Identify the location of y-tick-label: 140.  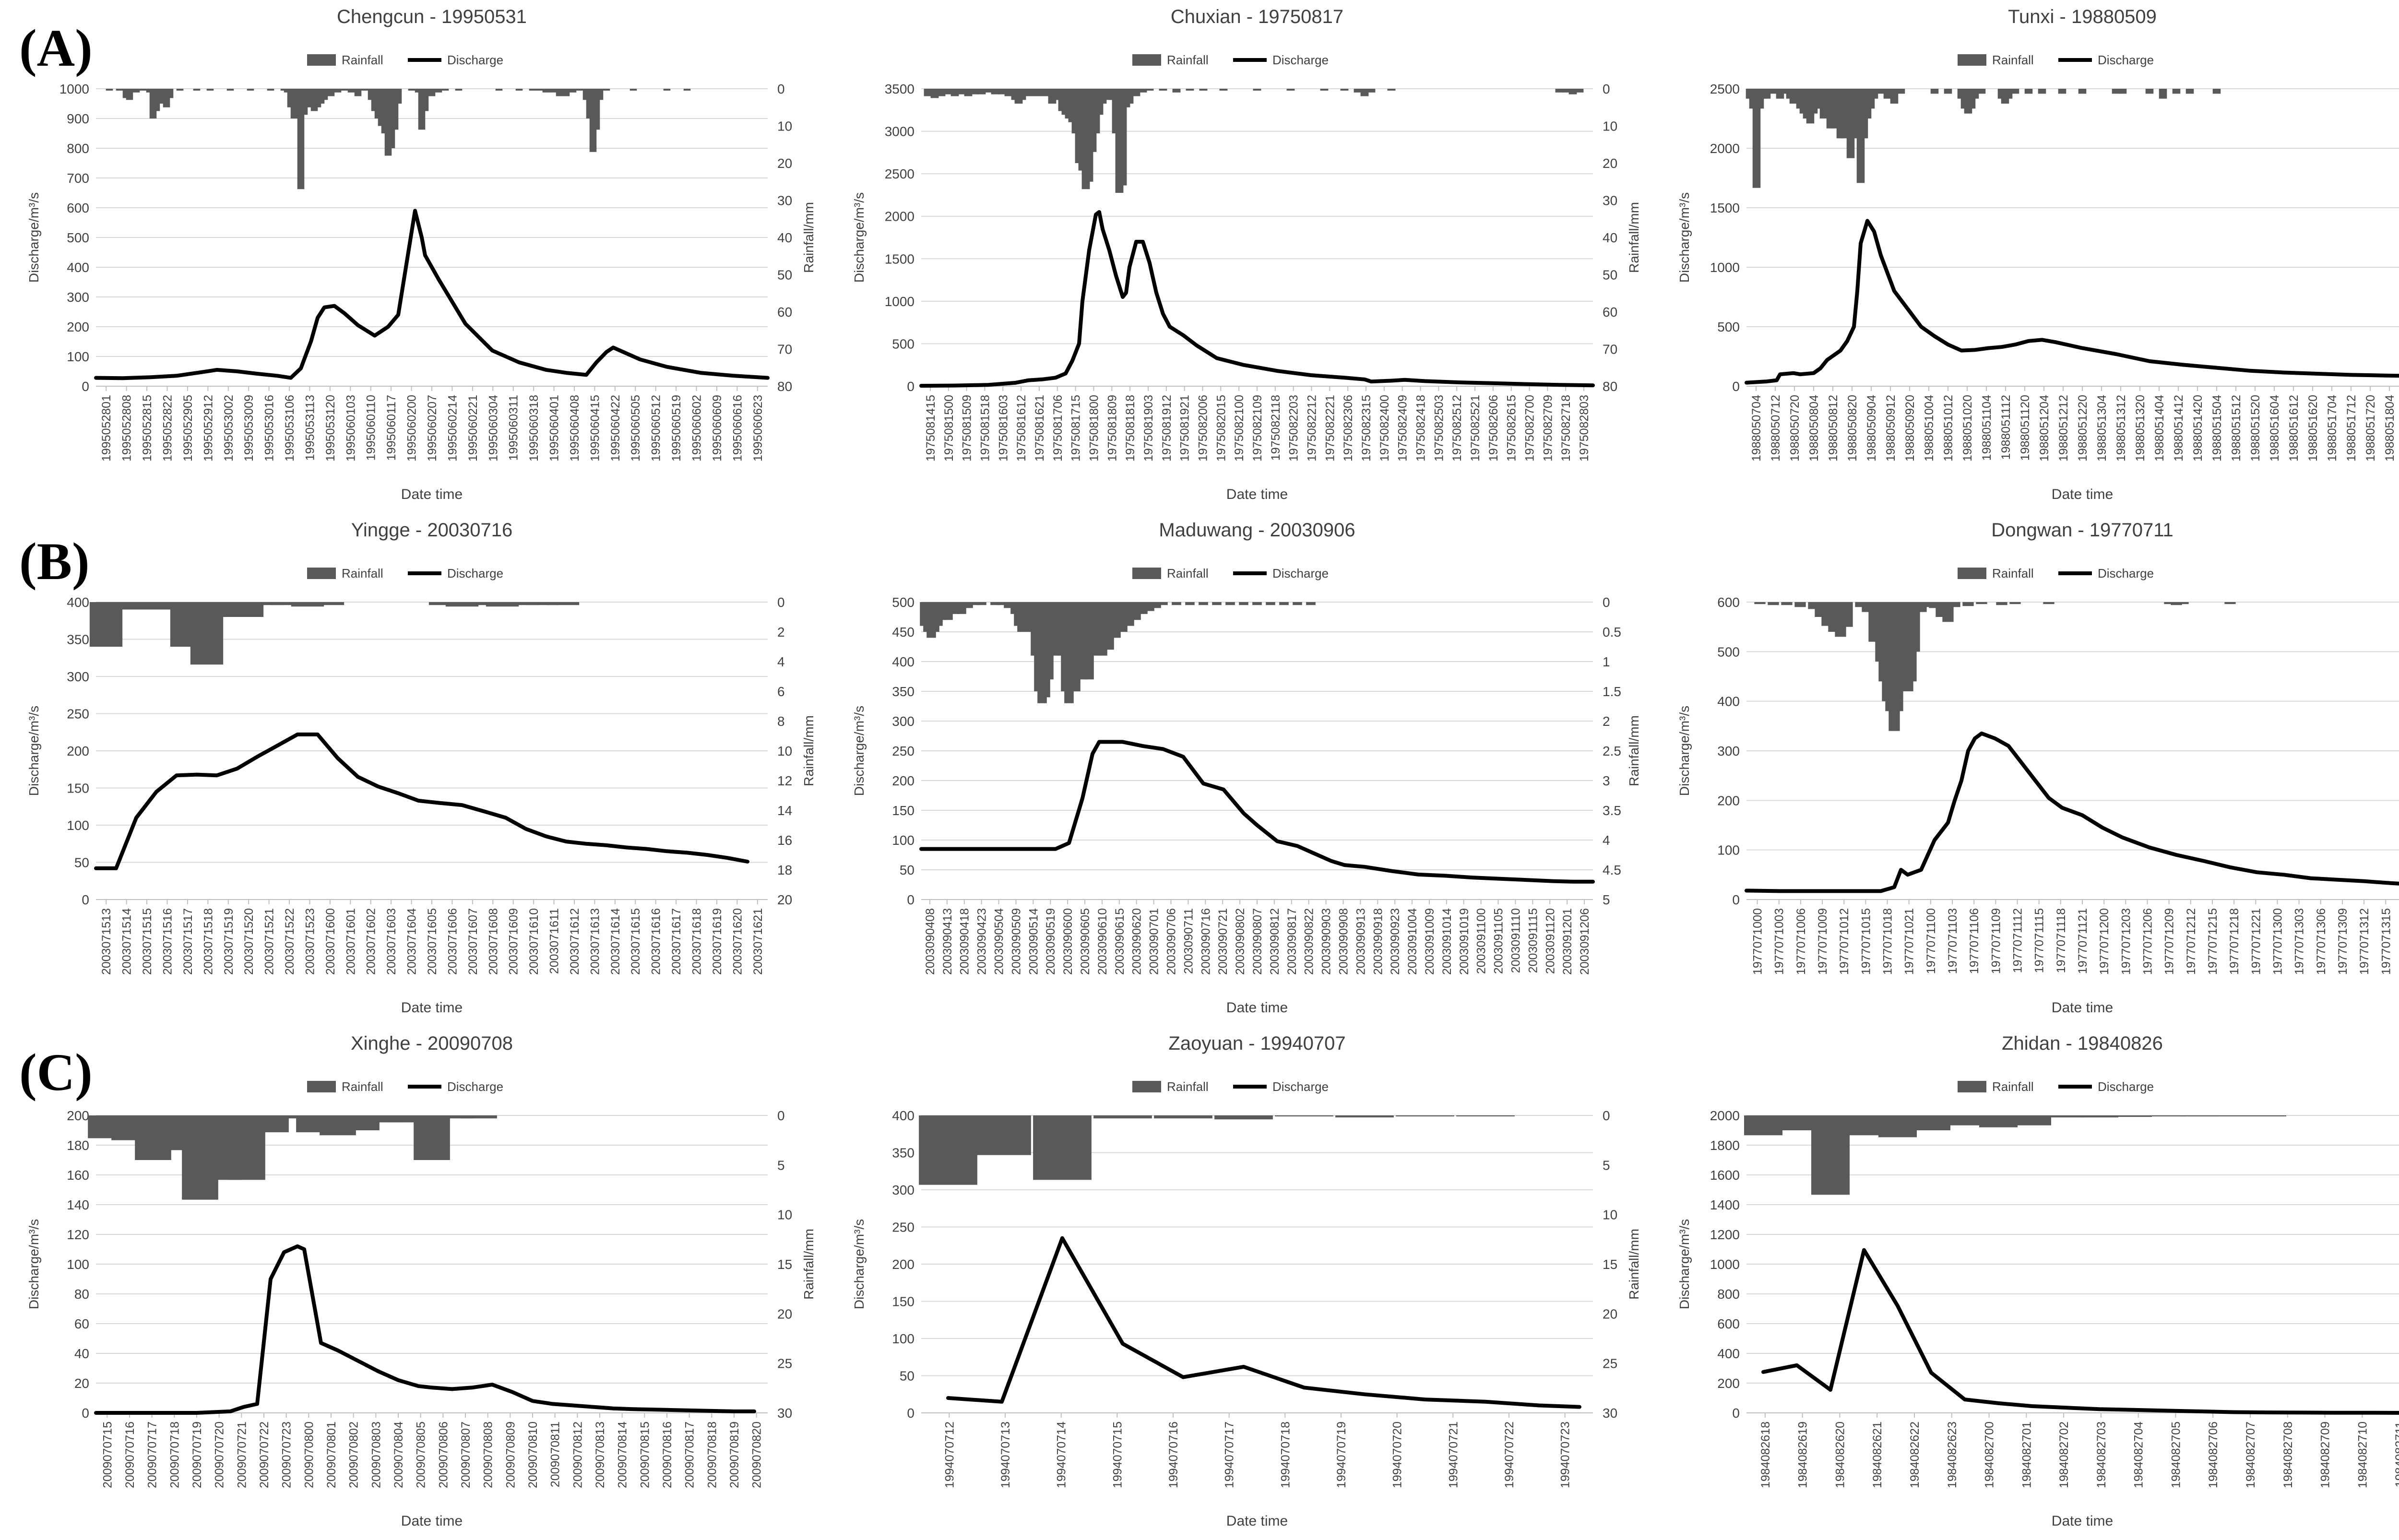
(78, 1204).